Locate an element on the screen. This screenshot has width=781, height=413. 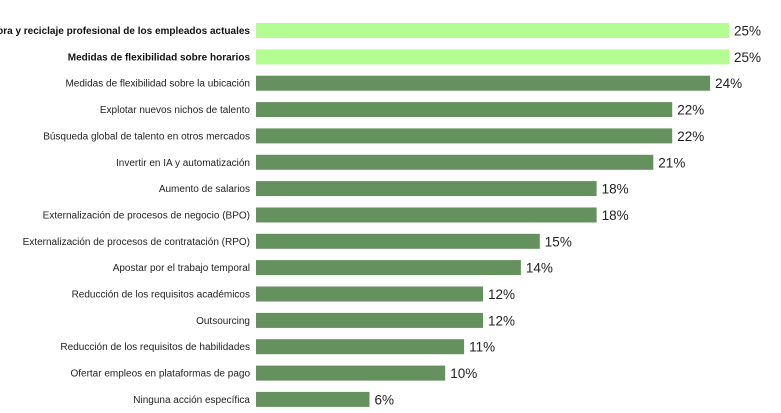
category-label-1: Medidas de flexibilidad sobre horarios is located at coordinates (159, 57).